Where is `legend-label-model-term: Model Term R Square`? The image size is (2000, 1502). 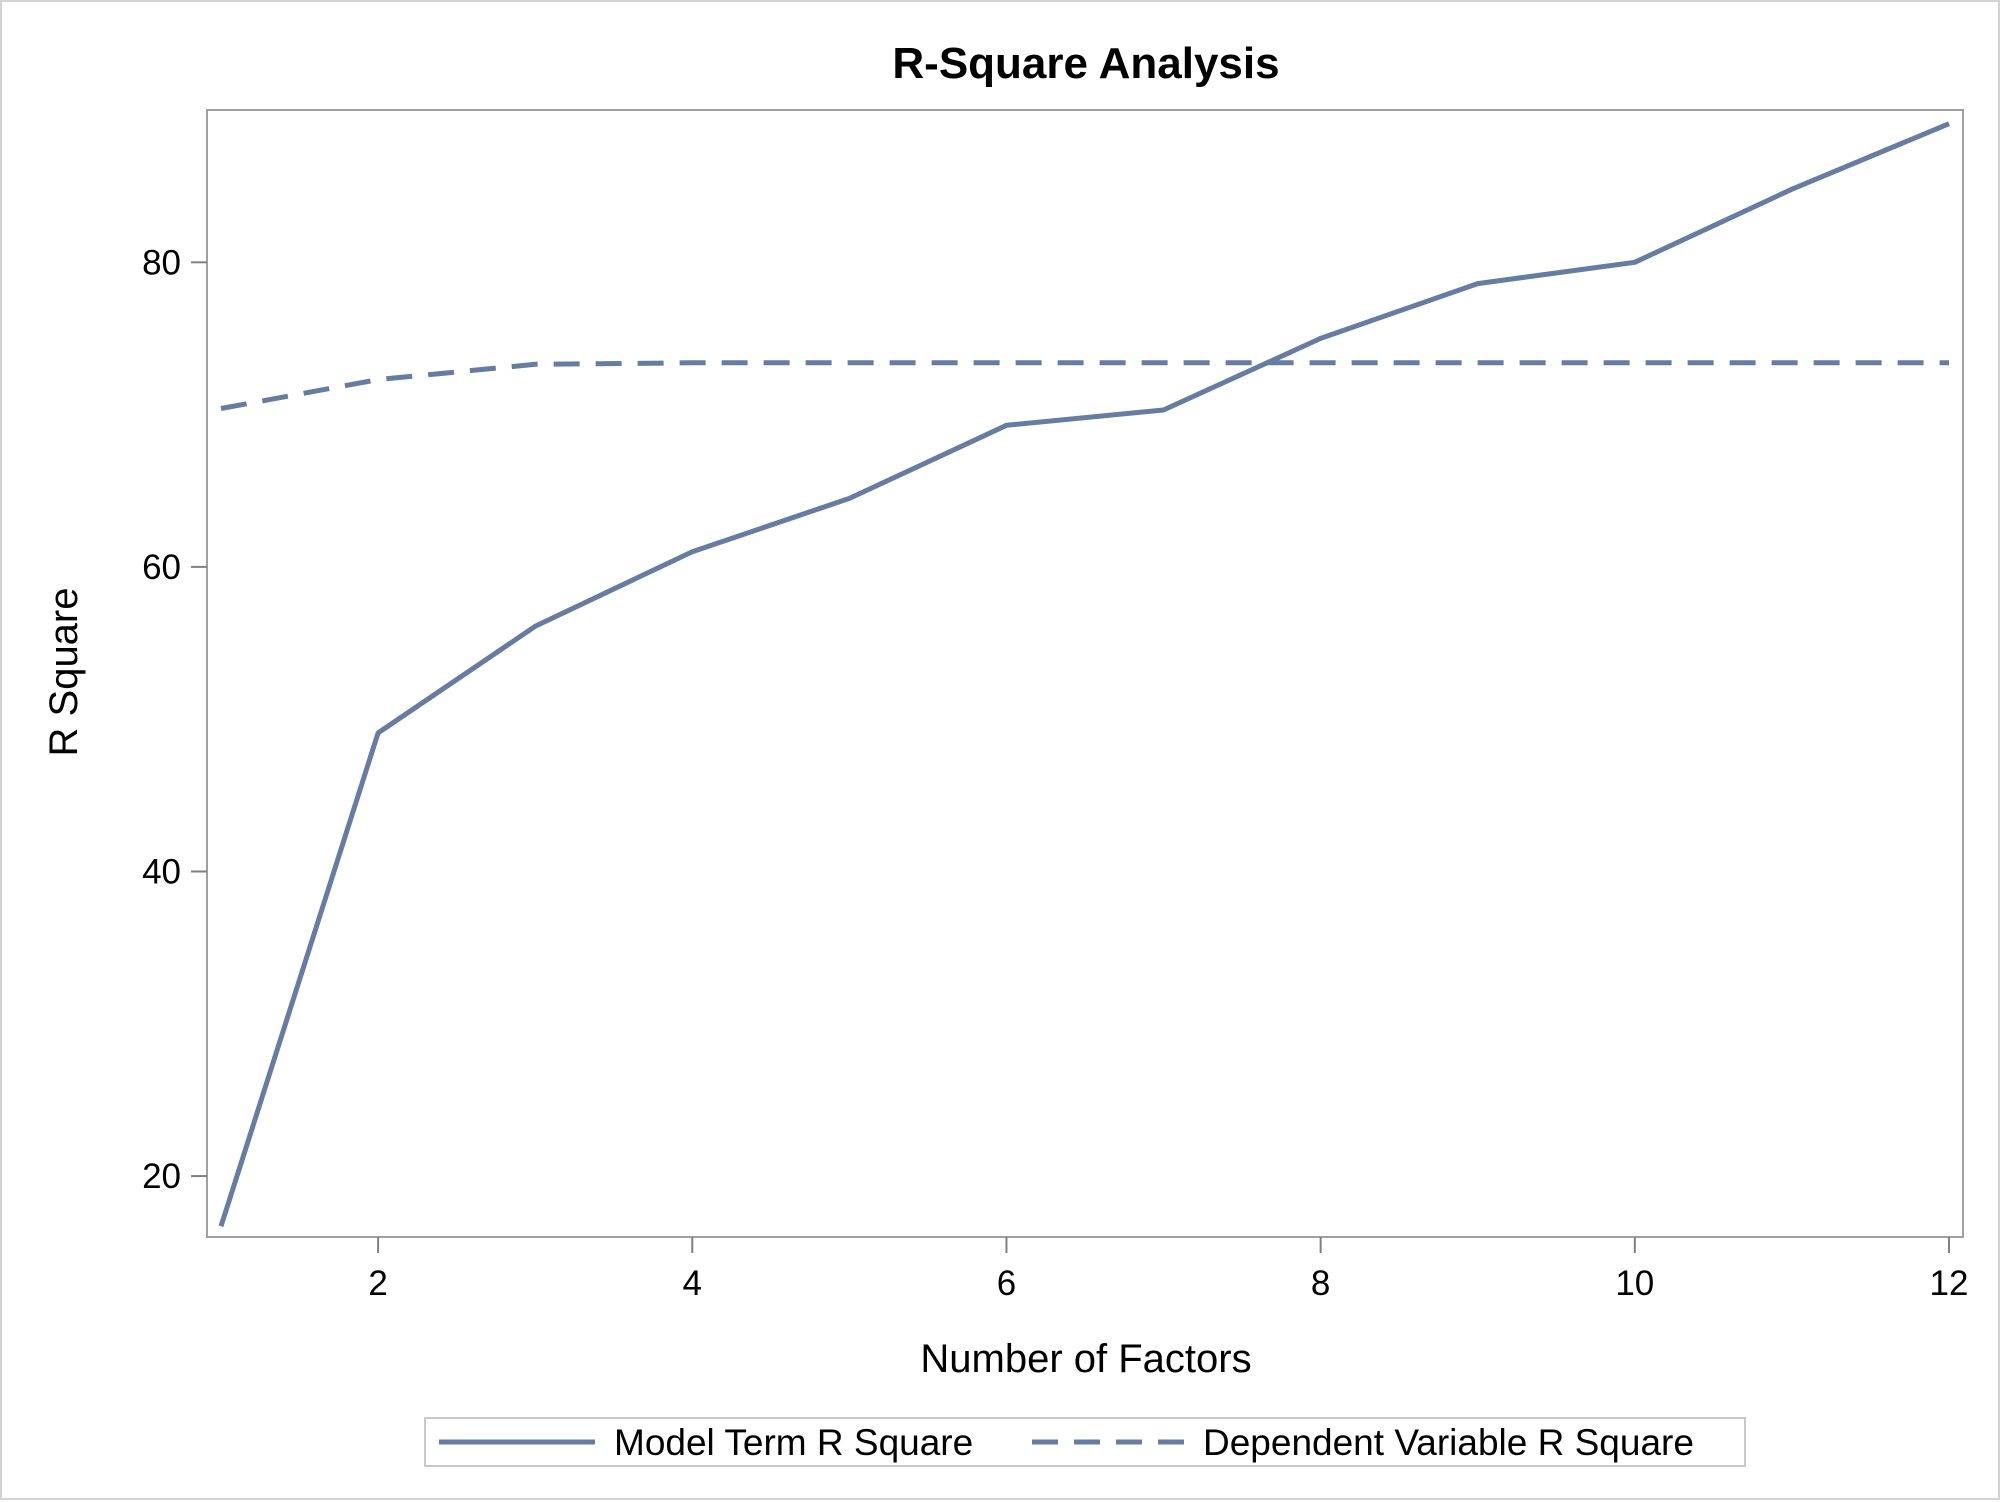 legend-label-model-term: Model Term R Square is located at coordinates (793, 1442).